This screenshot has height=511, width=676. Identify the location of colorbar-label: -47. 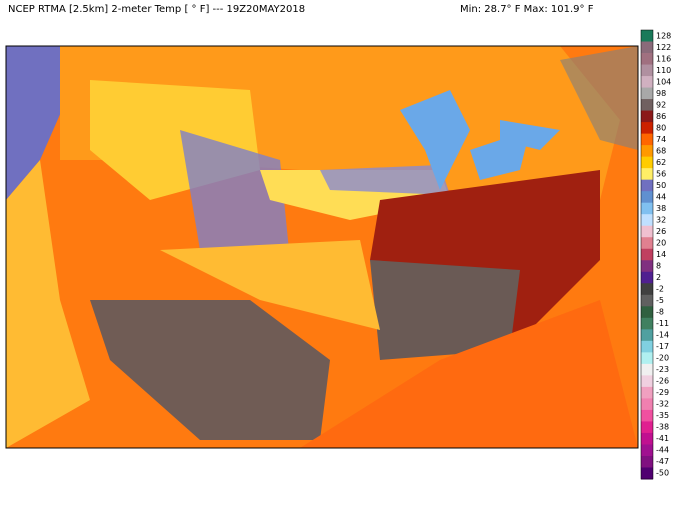
(662, 461).